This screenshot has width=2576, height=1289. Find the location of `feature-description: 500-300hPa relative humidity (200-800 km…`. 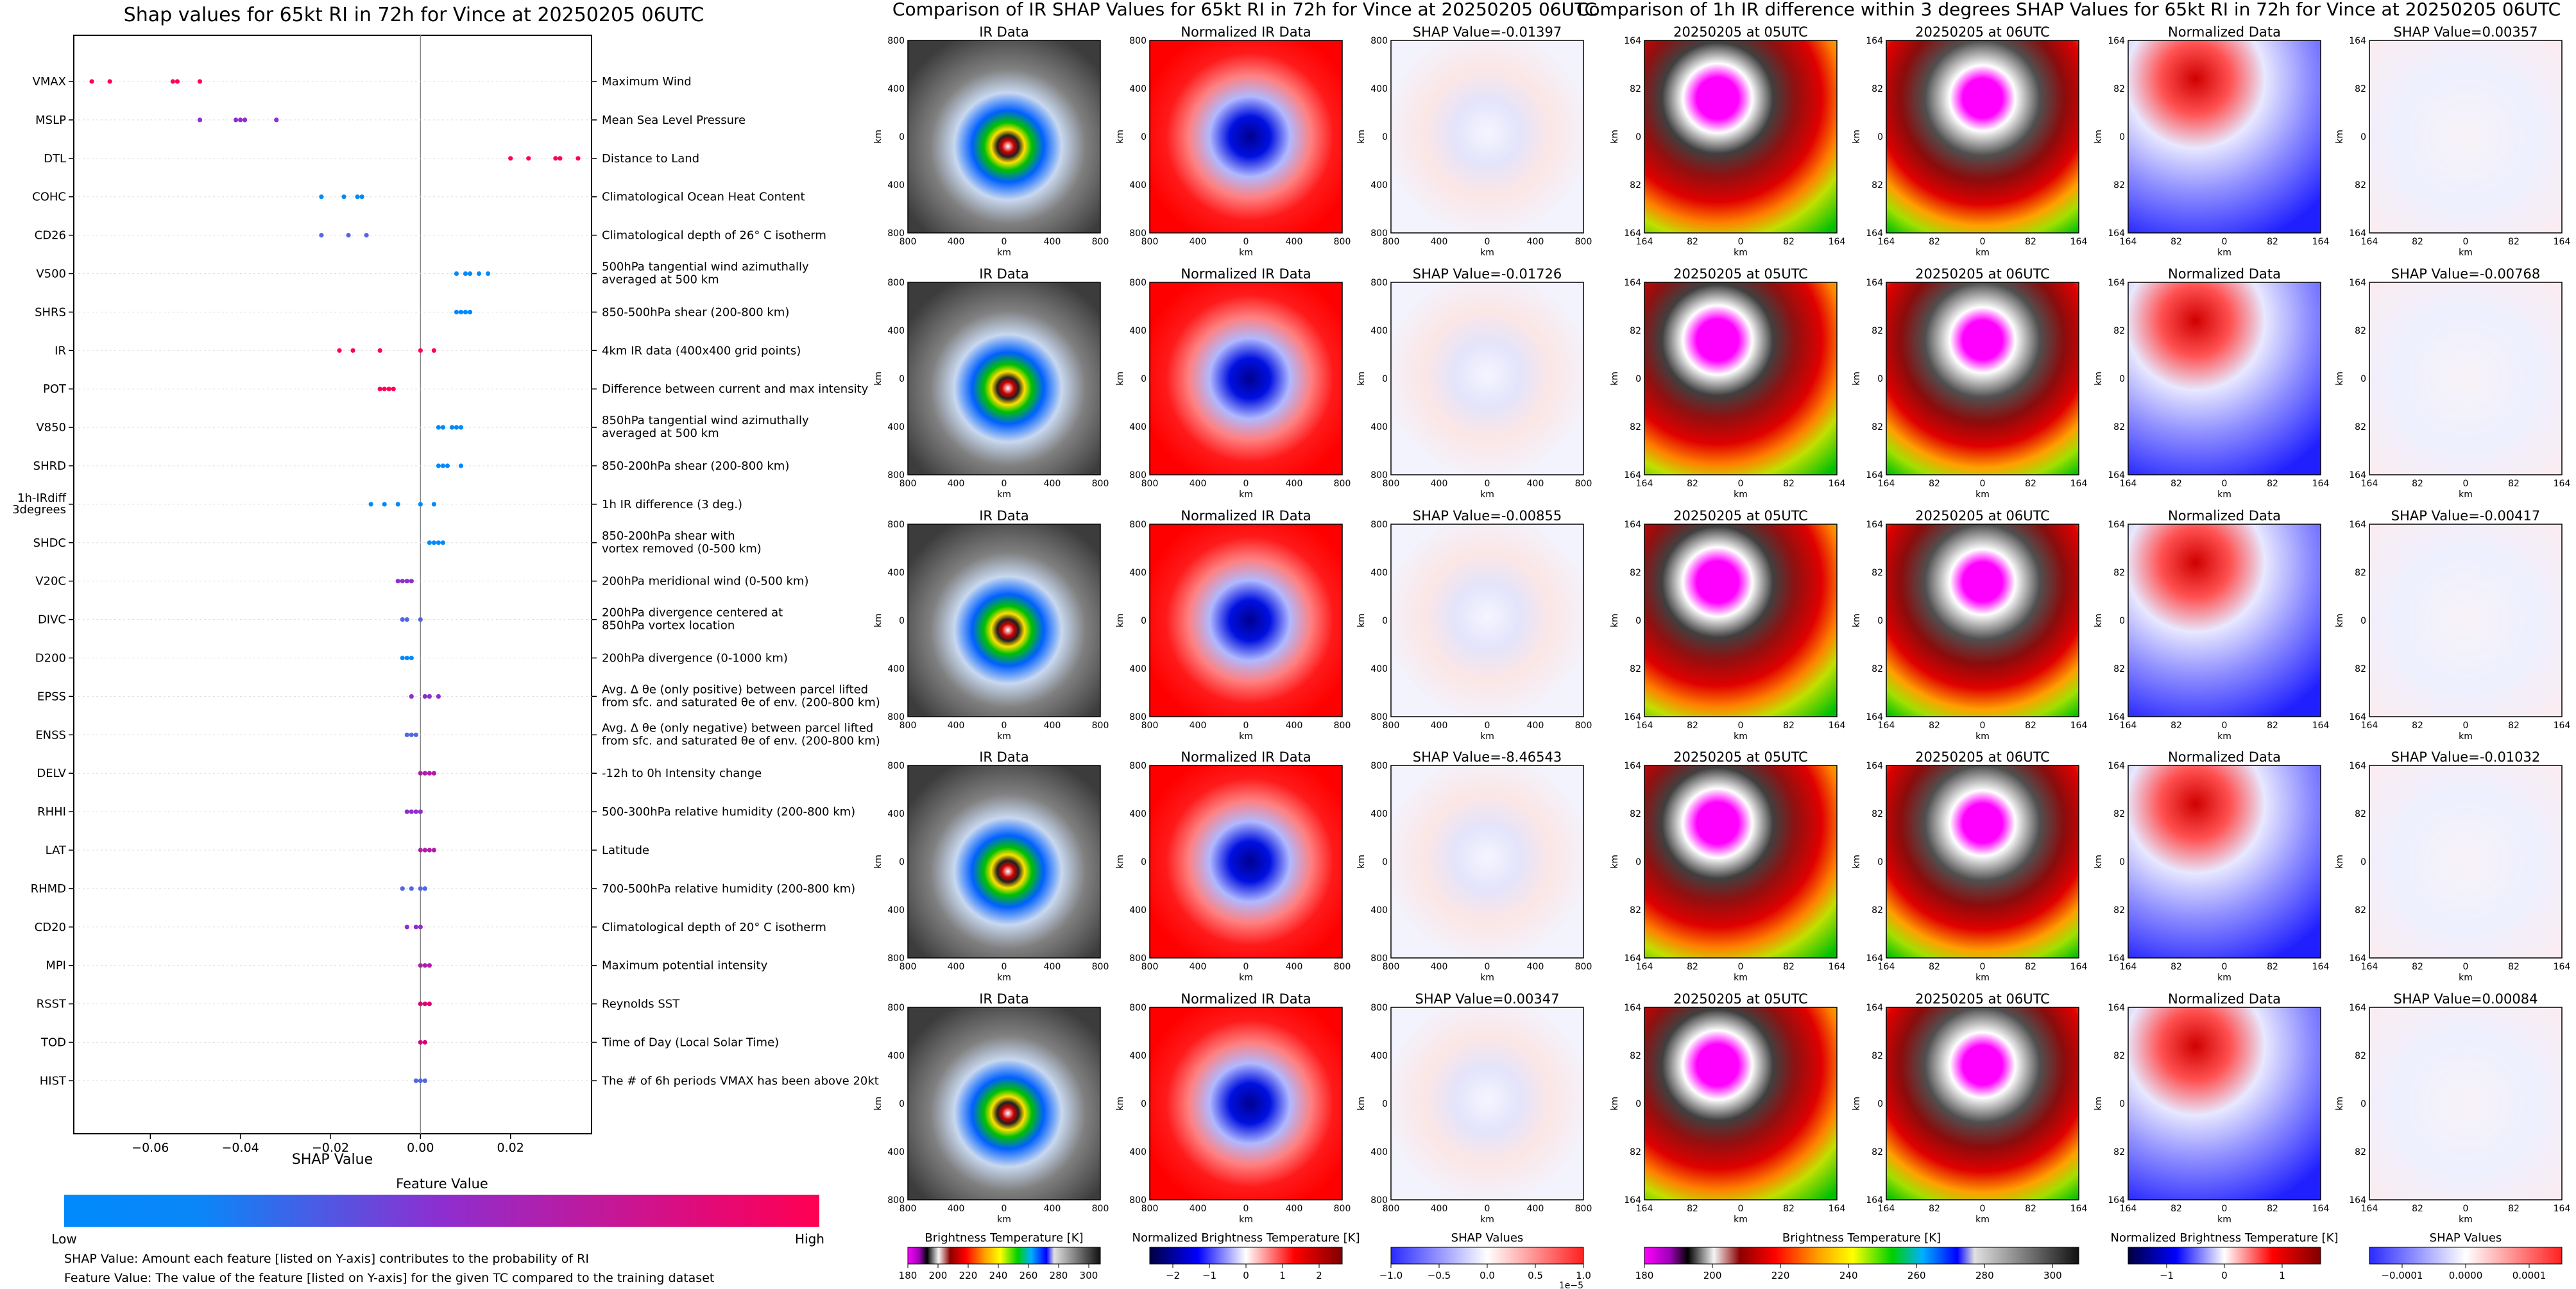

feature-description: 500-300hPa relative humidity (200-800 km… is located at coordinates (728, 812).